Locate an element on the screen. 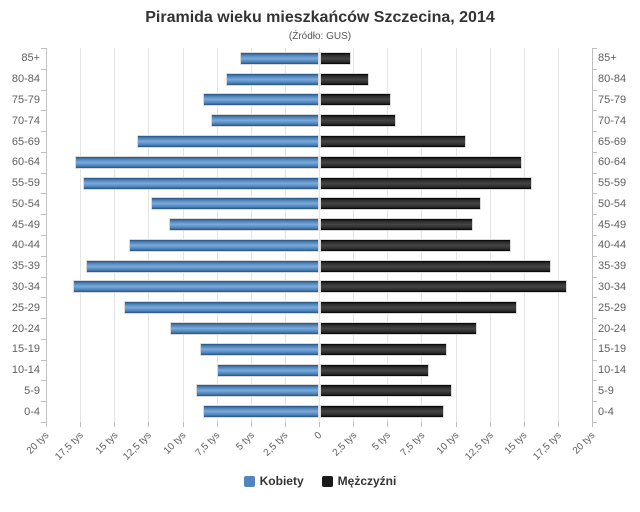 Image resolution: width=640 pixels, height=512 pixels. y-axis-label-left: 40-44 is located at coordinates (25, 245).